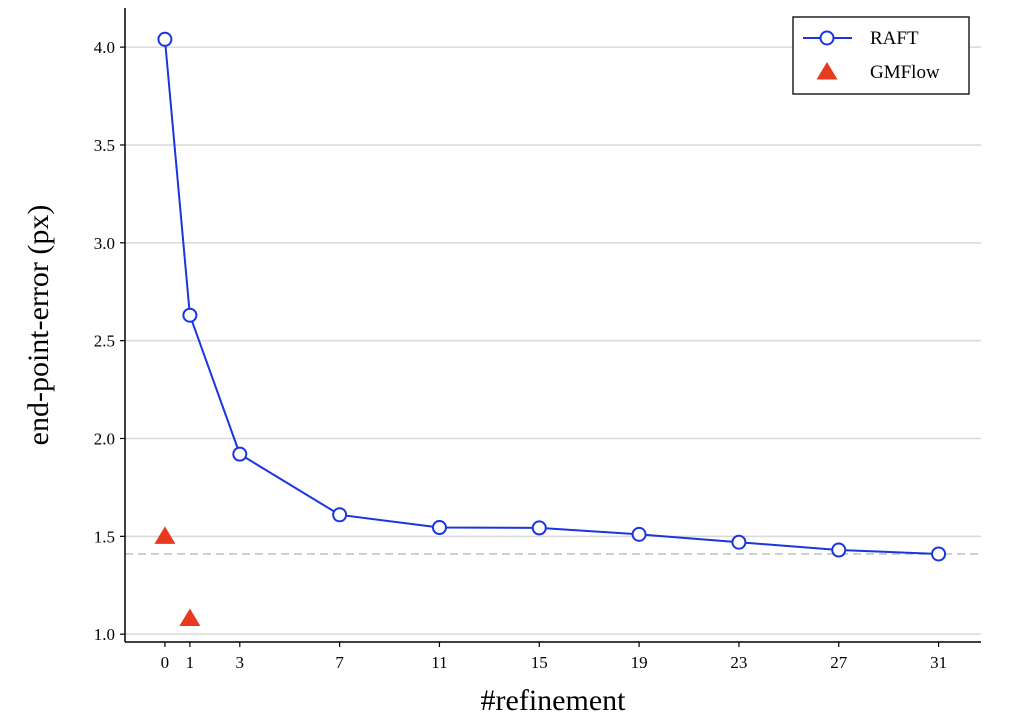  Describe the element at coordinates (104, 536) in the screenshot. I see `y-tick-label: 1.5` at that location.